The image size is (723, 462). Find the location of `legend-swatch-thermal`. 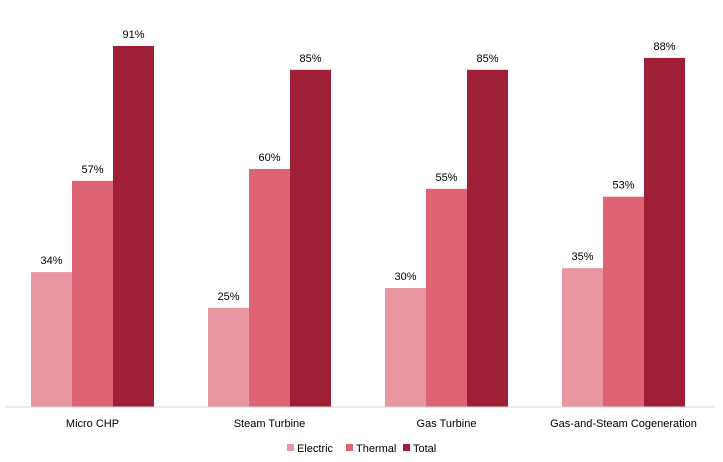

legend-swatch-thermal is located at coordinates (349, 447).